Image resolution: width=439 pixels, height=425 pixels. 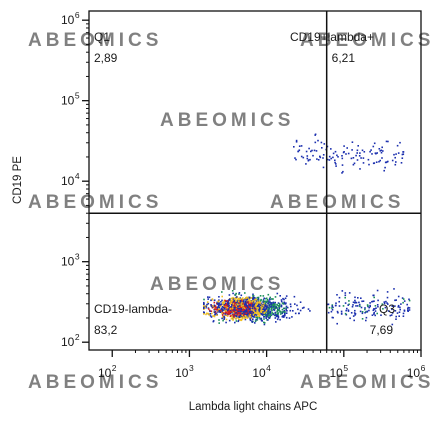 I want to click on x-tick-exponent: 4, so click(x=268, y=368).